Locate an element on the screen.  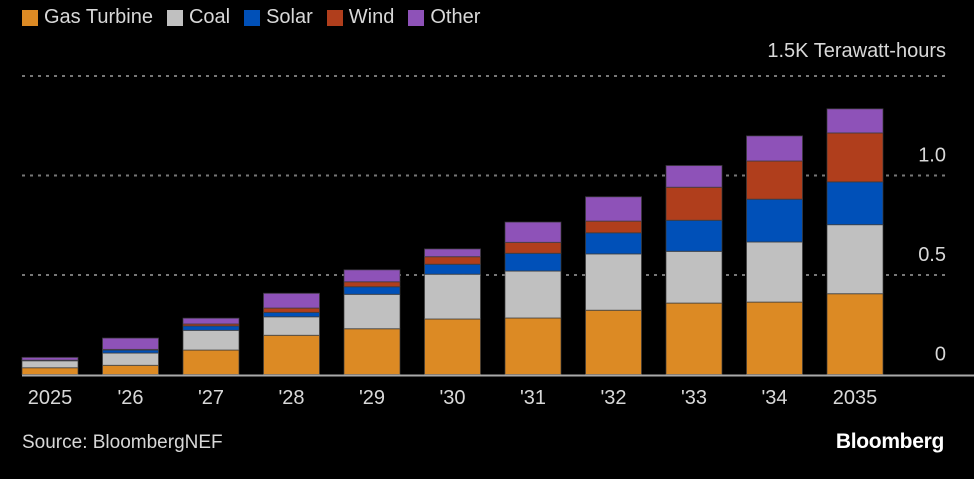
legend: Gas Turbine Coal Solar Wind Other is located at coordinates (251, 17).